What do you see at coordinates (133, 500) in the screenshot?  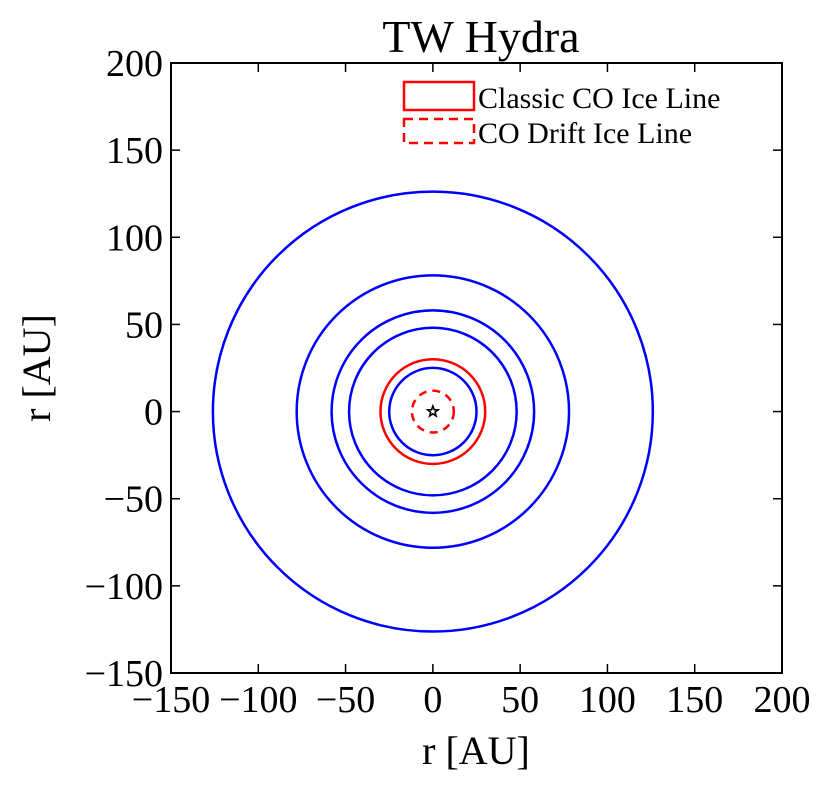 I see `y-tick-label-2: −50` at bounding box center [133, 500].